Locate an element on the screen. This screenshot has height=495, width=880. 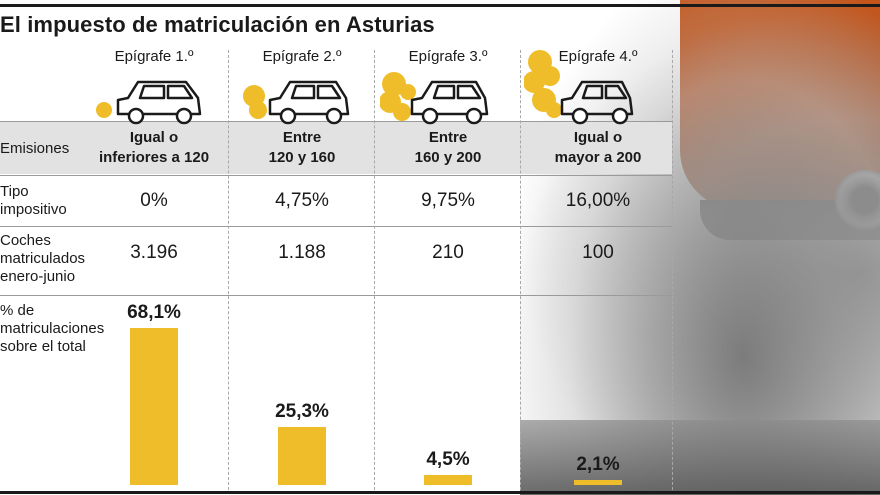
registrations-cell: 100 is located at coordinates (598, 252).